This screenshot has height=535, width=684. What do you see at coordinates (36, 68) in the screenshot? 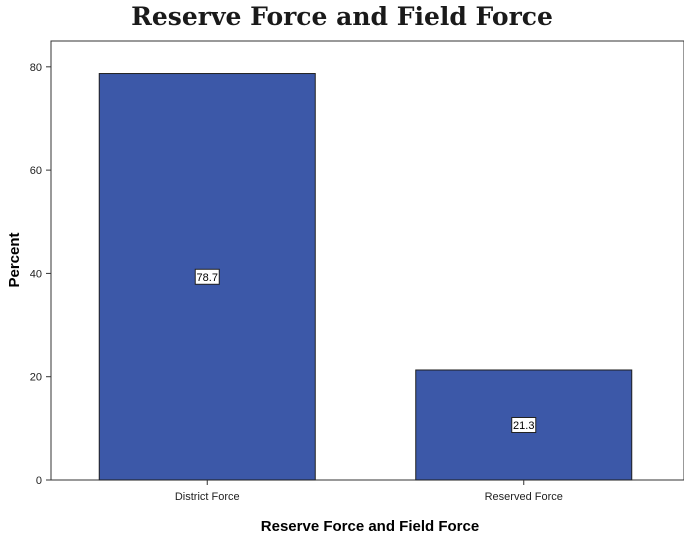
I see `y-tick-label: 80` at bounding box center [36, 68].